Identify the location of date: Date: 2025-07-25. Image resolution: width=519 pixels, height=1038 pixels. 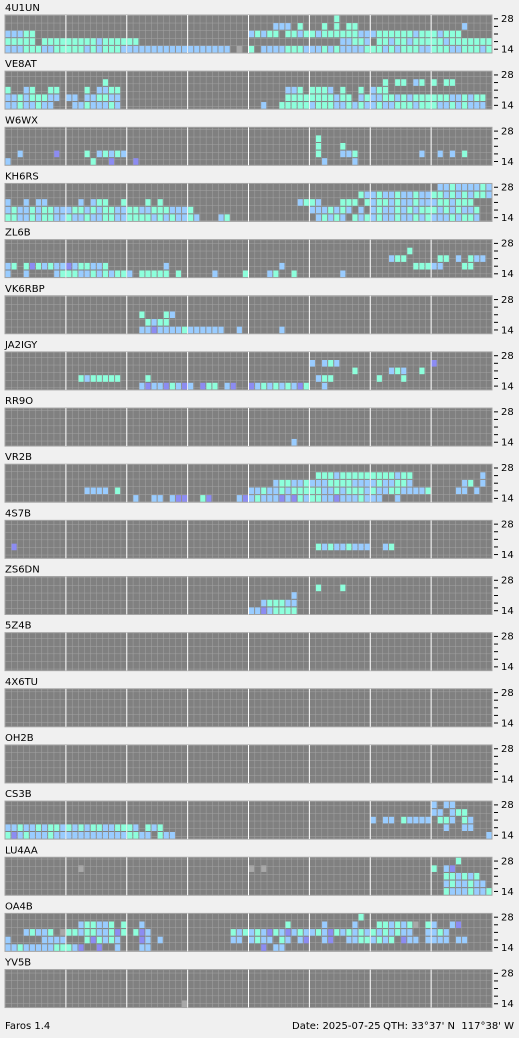
(336, 1026).